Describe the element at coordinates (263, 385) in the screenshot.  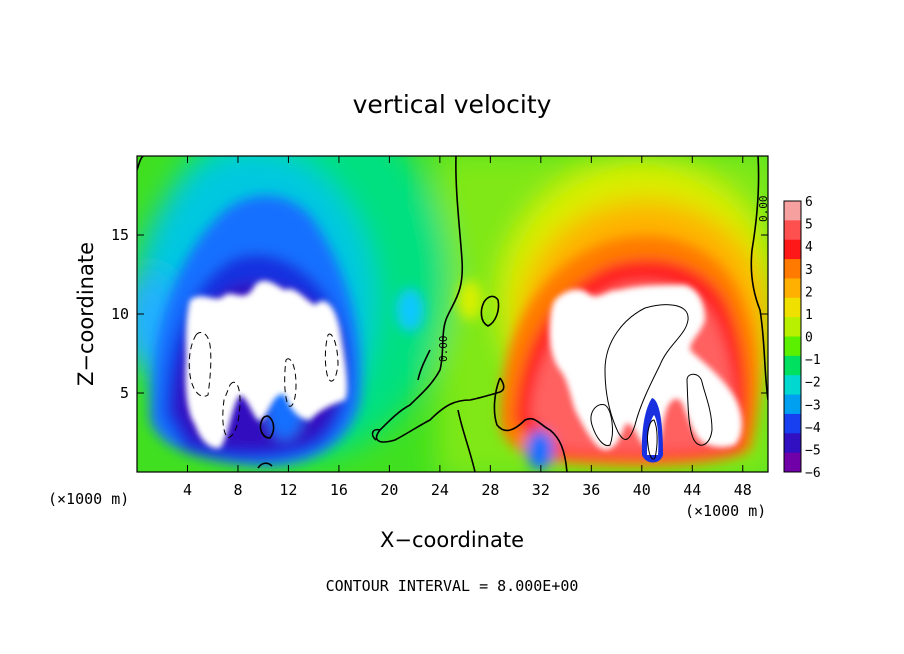
I see `negative-contours` at that location.